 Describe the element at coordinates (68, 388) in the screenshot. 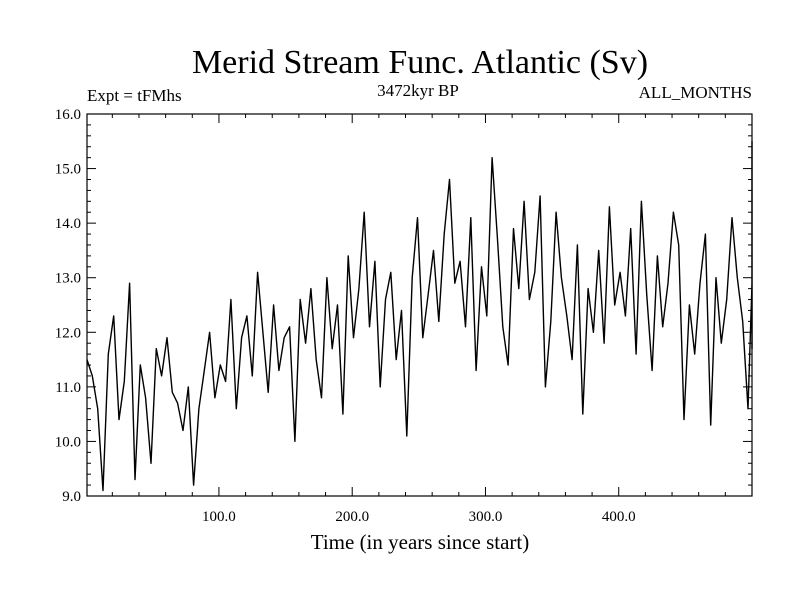

I see `y-tick-label: 11.0` at that location.